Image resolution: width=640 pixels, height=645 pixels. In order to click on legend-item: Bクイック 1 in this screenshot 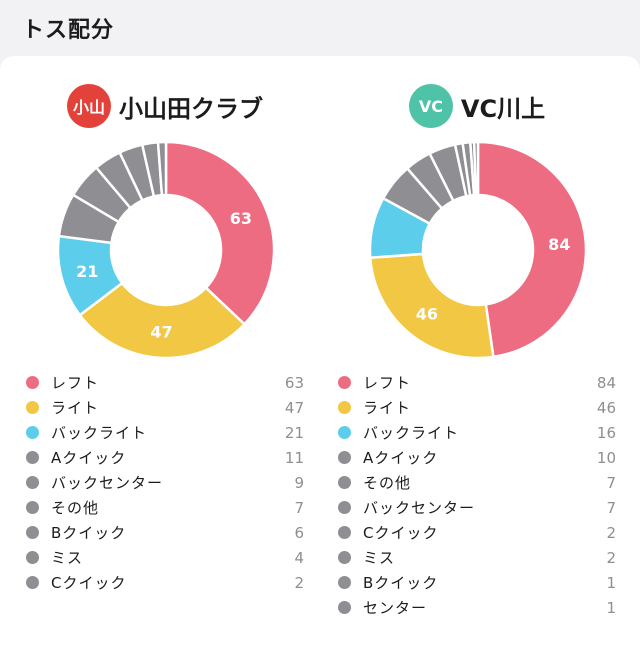, I will do `click(472, 582)`.